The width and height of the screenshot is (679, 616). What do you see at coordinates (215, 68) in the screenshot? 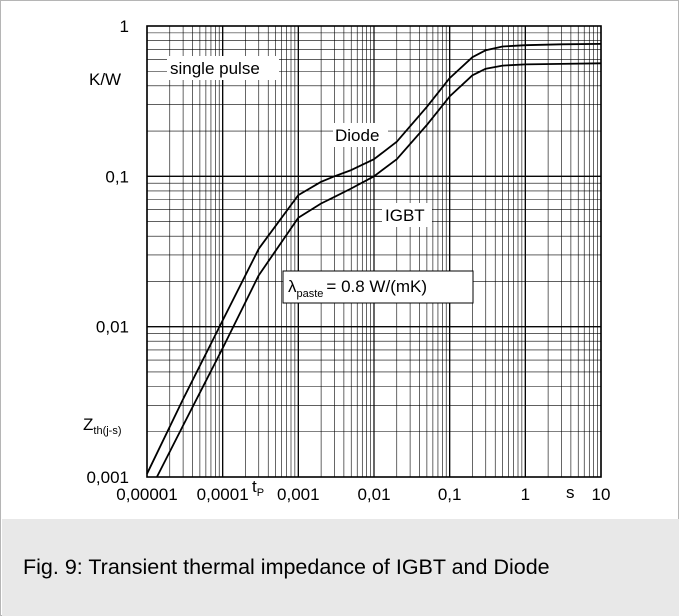
I see `single-pulse-label: single pulse` at bounding box center [215, 68].